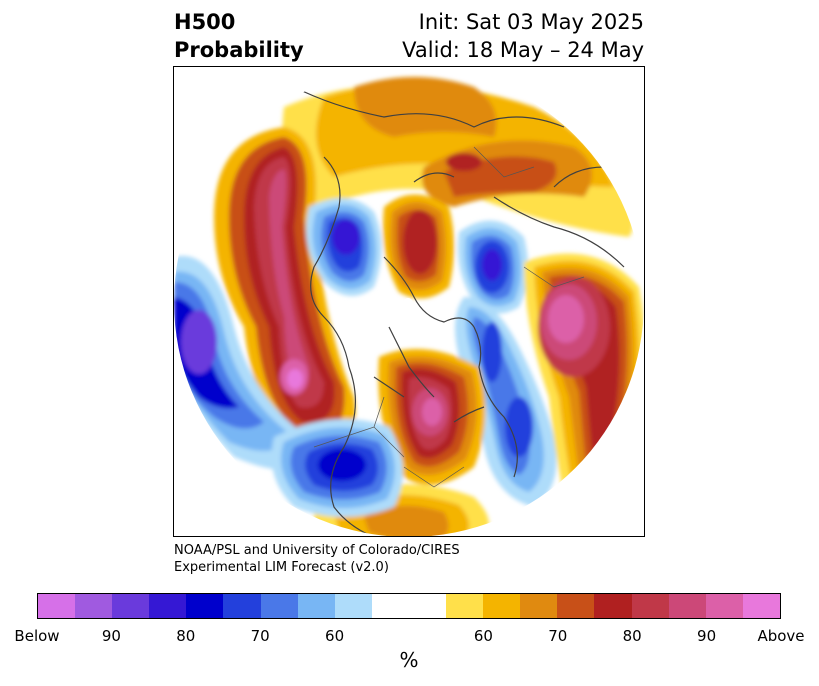  I want to click on credit-line-2: Experimental LIM Forecast (v2.0), so click(281, 567).